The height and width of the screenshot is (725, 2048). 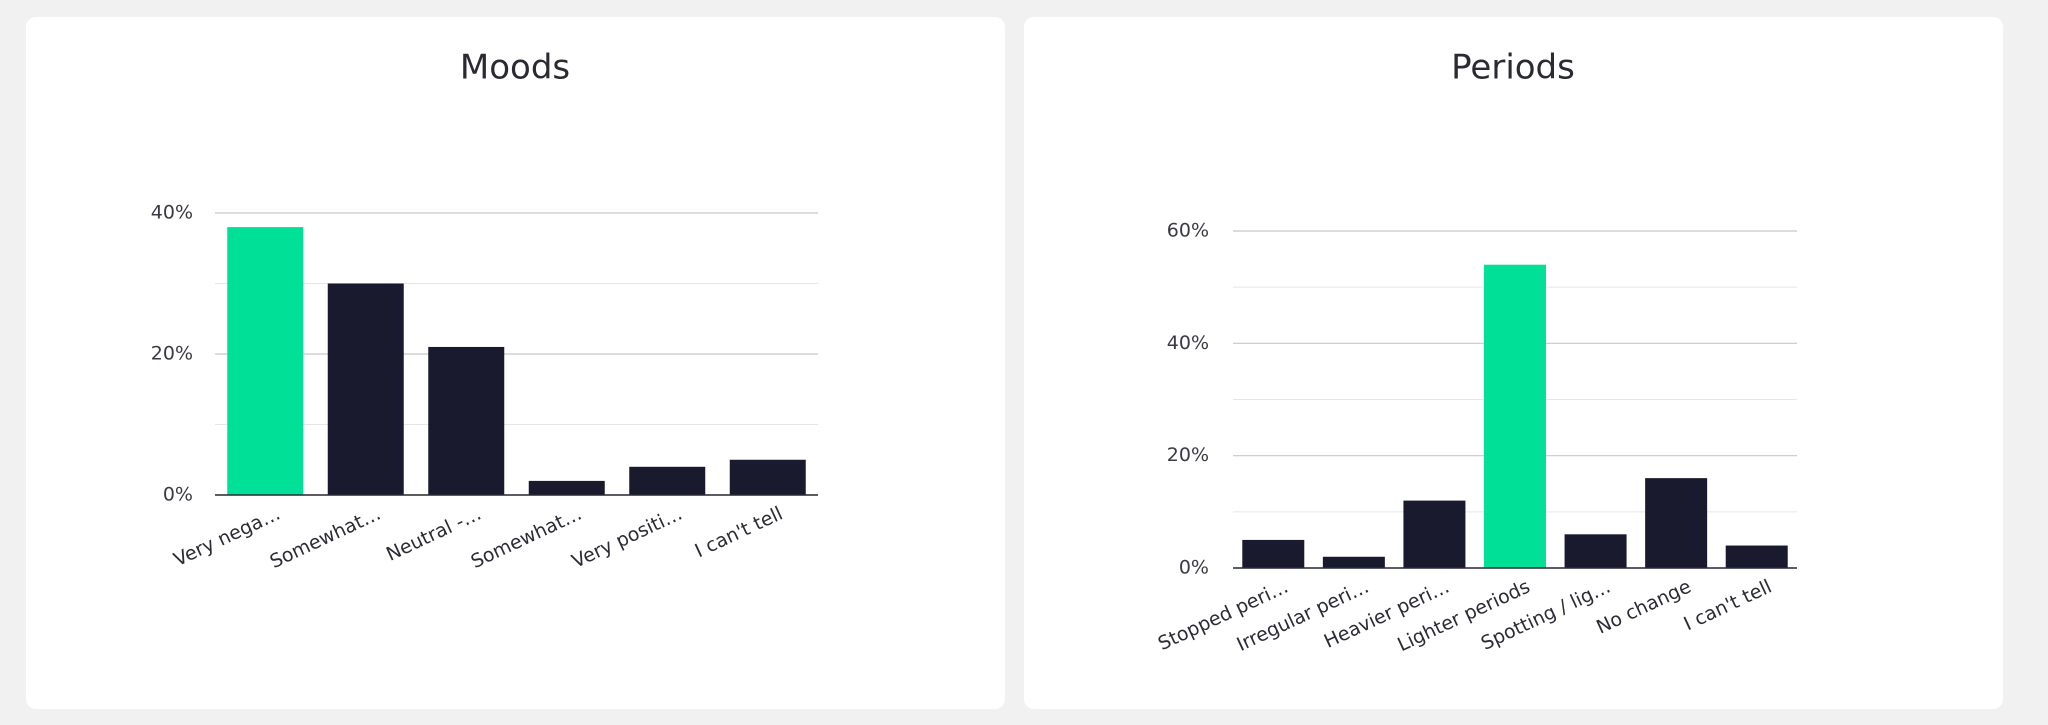 I want to click on chart-title: Periods, so click(x=1513, y=68).